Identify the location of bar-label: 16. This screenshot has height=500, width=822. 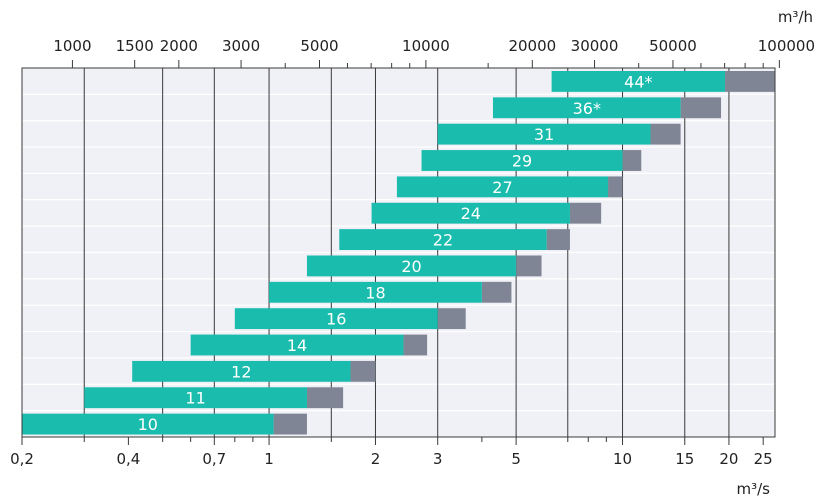
(336, 319).